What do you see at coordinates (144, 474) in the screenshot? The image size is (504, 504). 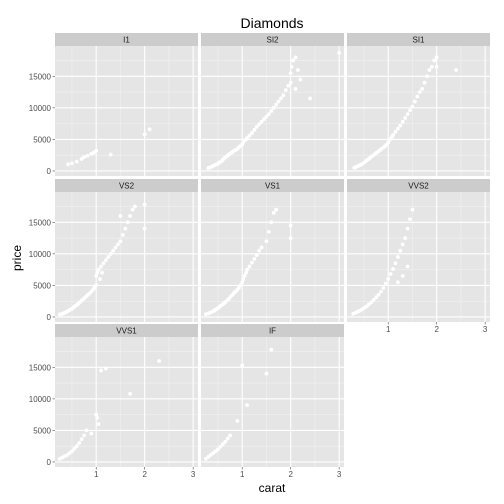 I see `x-tick-label: 2` at bounding box center [144, 474].